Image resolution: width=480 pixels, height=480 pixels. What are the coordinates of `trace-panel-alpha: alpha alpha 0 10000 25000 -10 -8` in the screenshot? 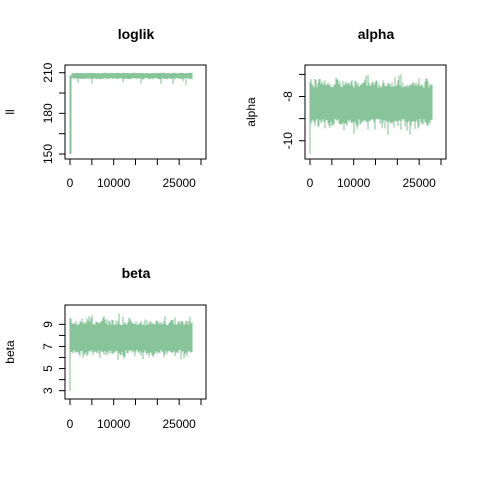 It's located at (345, 108).